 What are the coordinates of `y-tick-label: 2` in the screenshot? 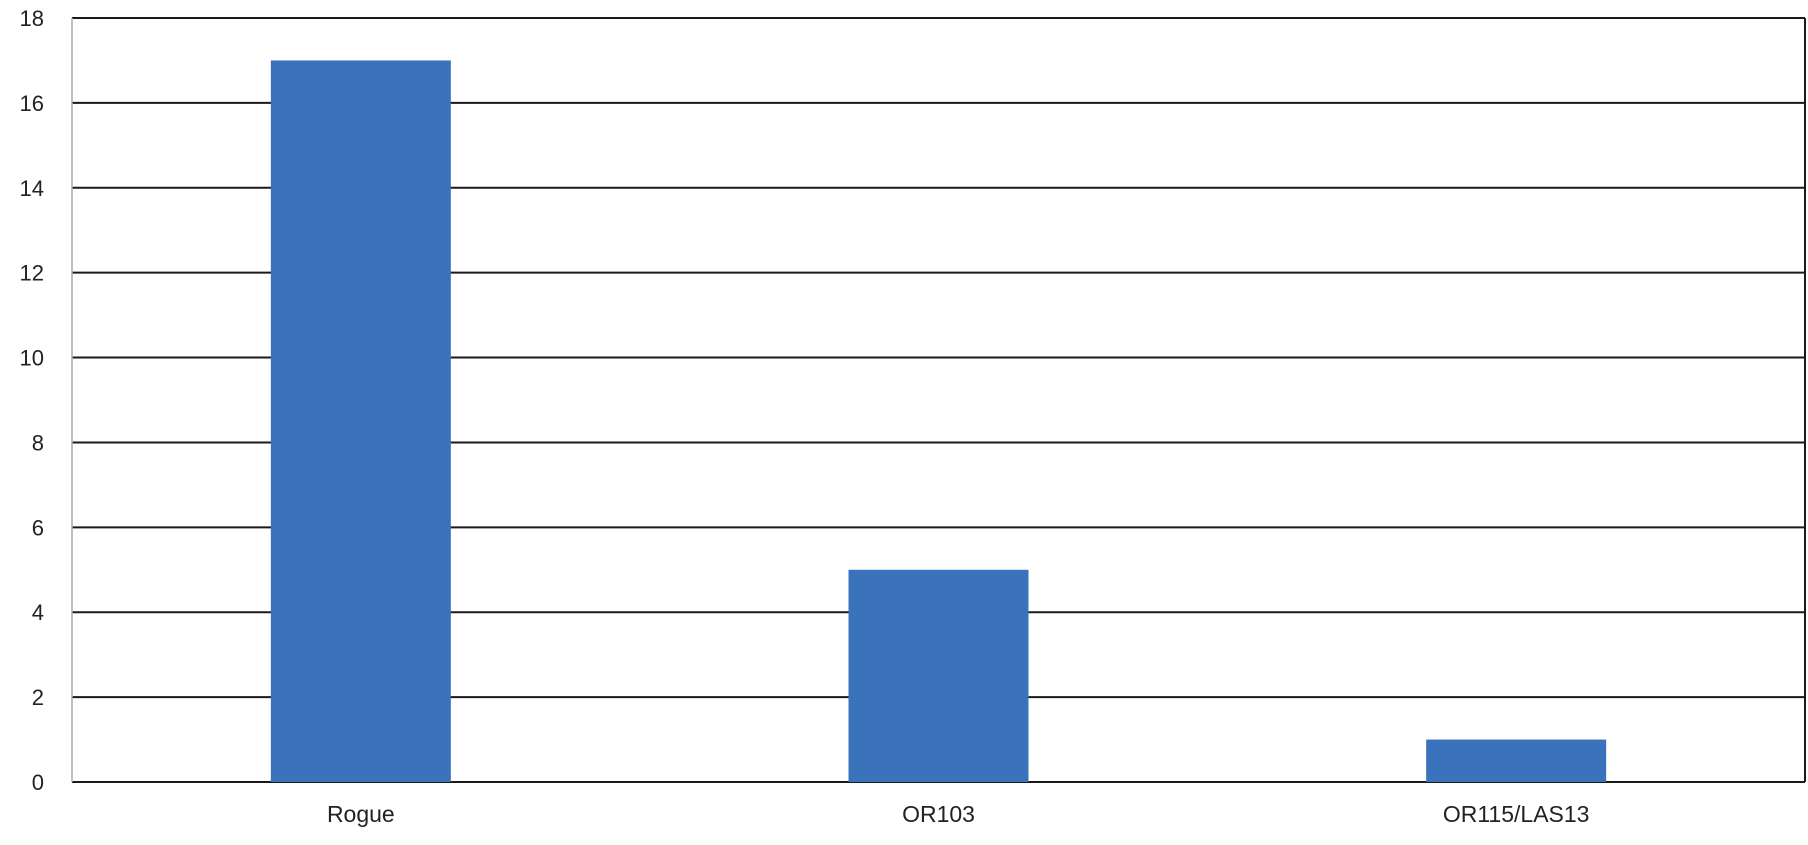 It's located at (38, 697).